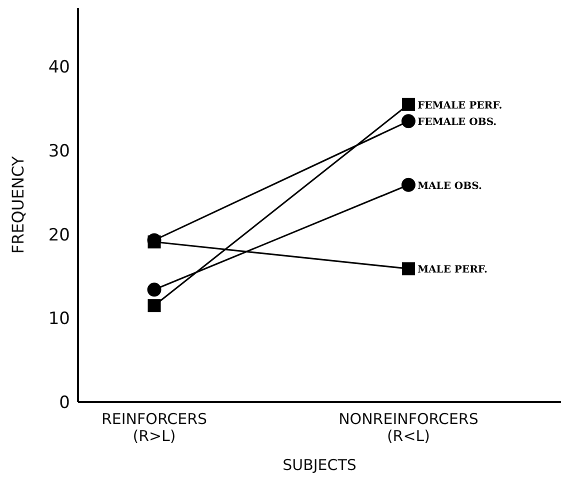 The height and width of the screenshot is (500, 569). What do you see at coordinates (408, 427) in the screenshot?
I see `x-tick-label: NONREINFORCERS (R<L)` at bounding box center [408, 427].